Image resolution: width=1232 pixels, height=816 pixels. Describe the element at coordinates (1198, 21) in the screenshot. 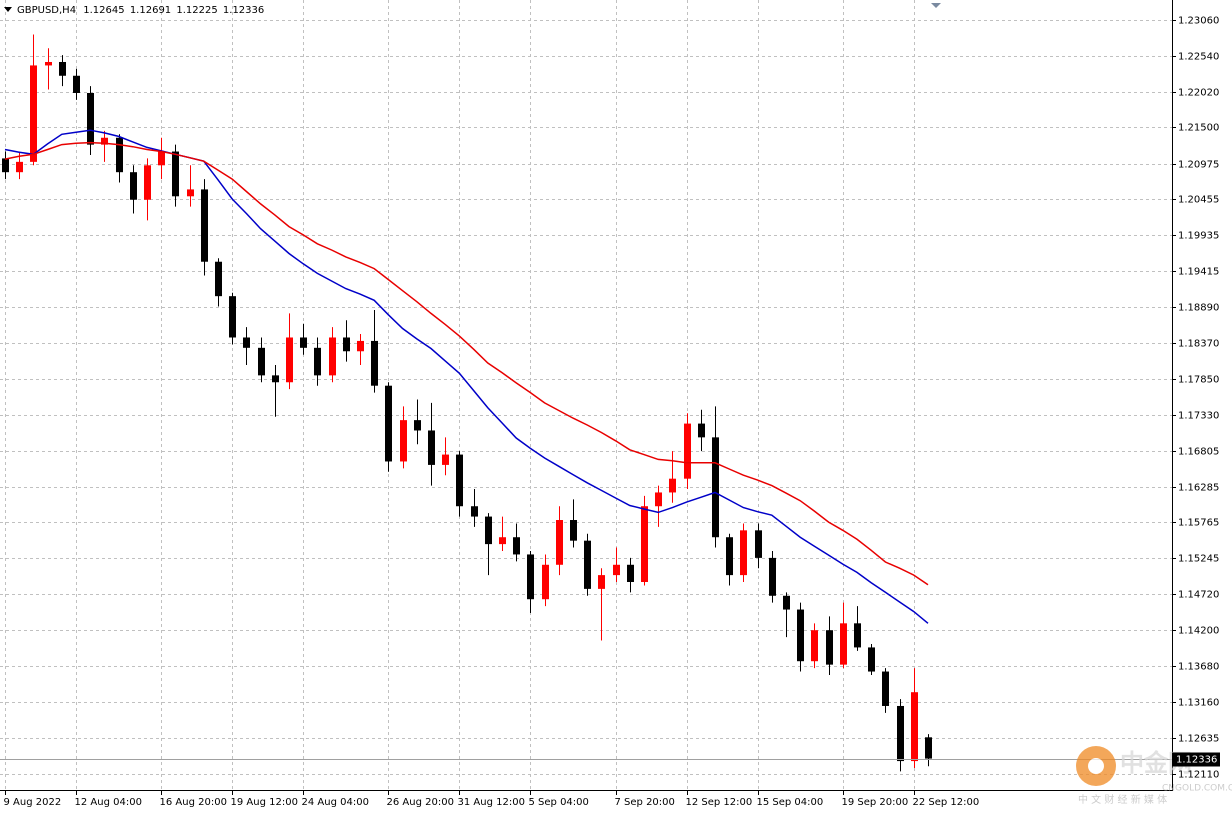

I see `y-tick-label: 1.23060` at that location.